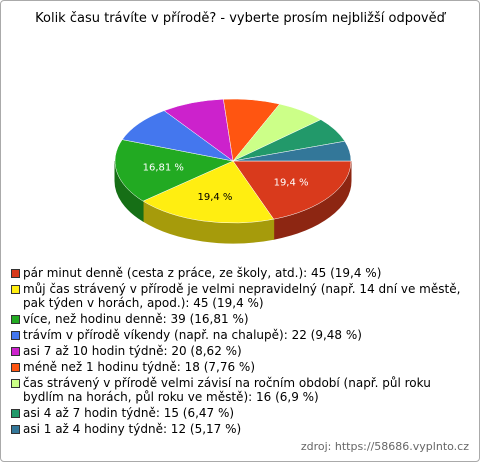 This screenshot has width=480, height=462. I want to click on legend-label: asi 1 až 4 hodiny týdně: 12 (5,17 %), so click(132, 429).